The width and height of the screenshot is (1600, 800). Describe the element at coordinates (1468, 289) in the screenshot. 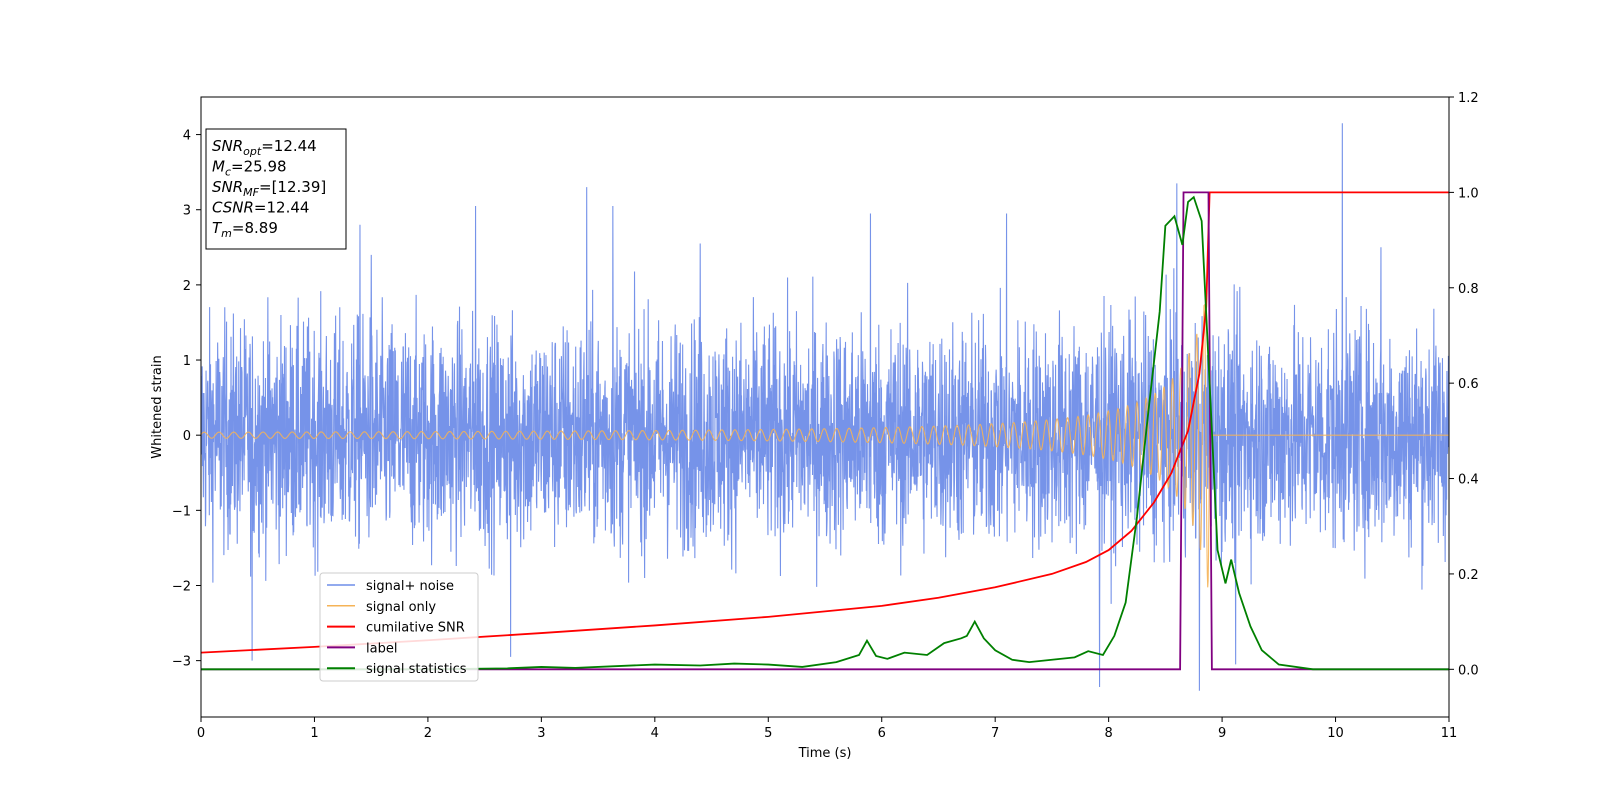

I see `y-right-tick-label: 0.8` at that location.